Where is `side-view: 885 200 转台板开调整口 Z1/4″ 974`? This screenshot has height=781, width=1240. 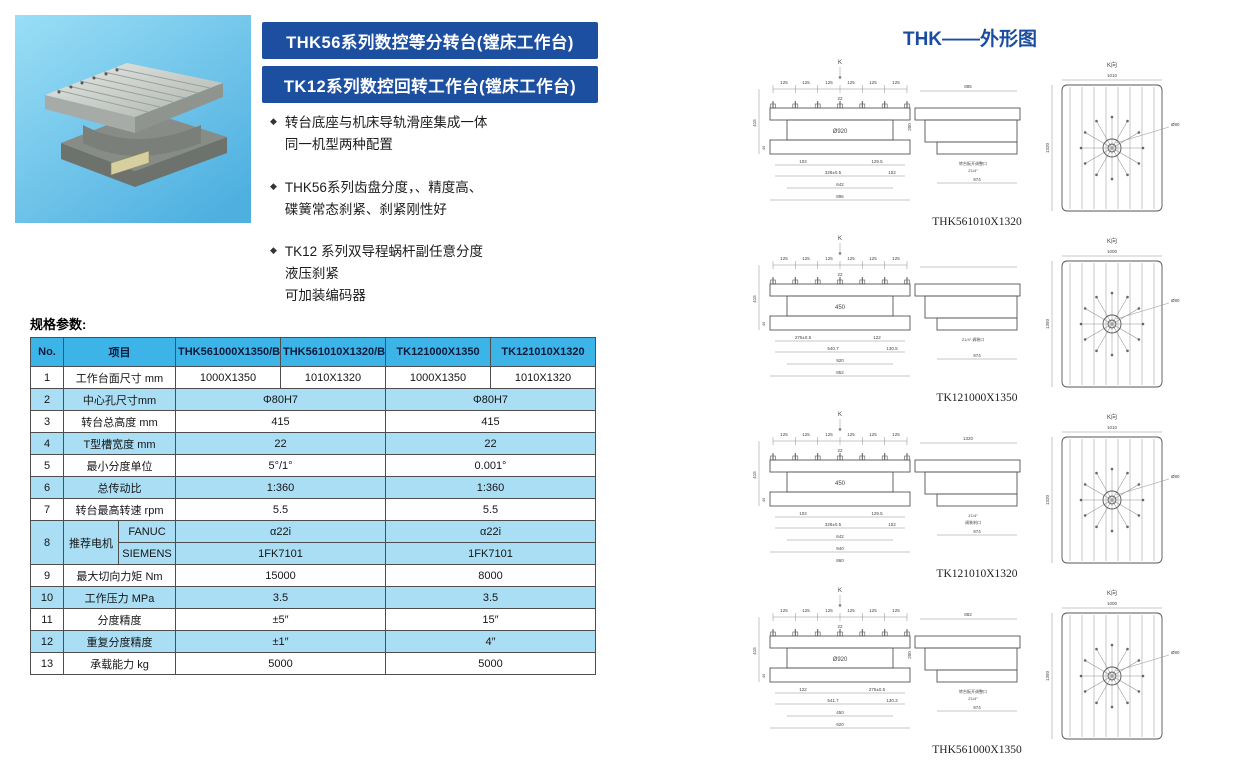 side-view: 885 200 转台板开调整口 Z1/4″ 974 is located at coordinates (964, 134).